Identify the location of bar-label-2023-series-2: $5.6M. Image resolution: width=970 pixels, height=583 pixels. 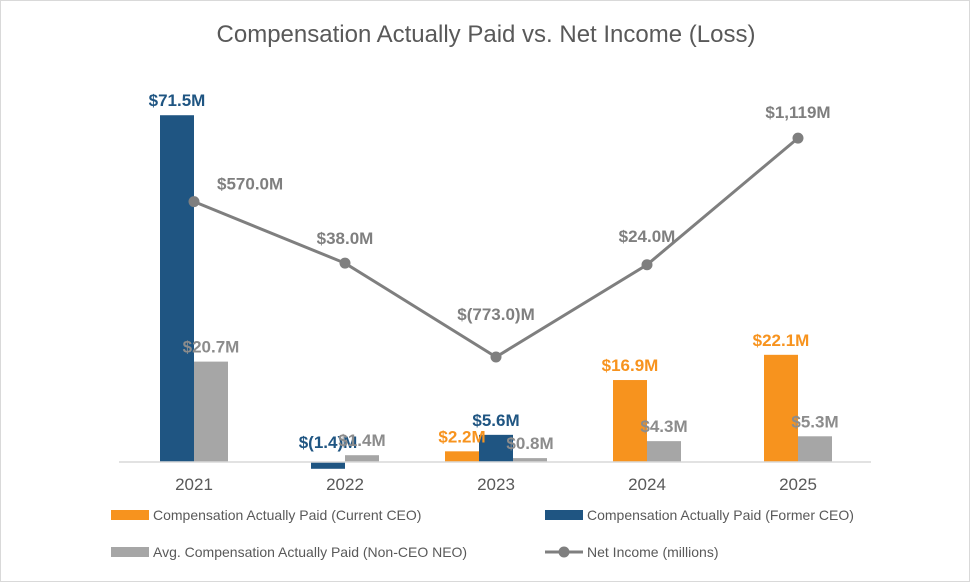
(495, 420).